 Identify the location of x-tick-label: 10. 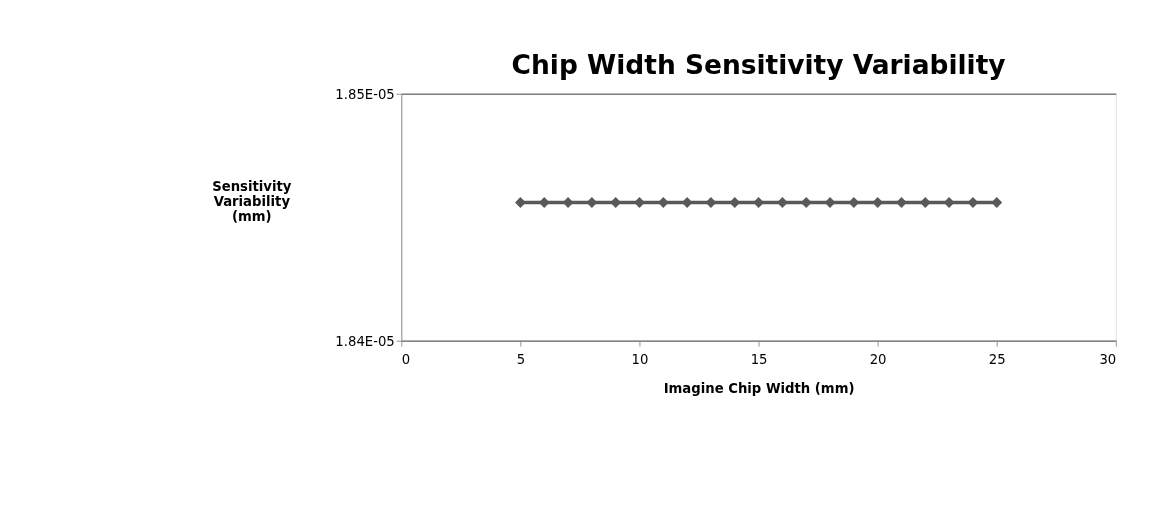
(640, 360).